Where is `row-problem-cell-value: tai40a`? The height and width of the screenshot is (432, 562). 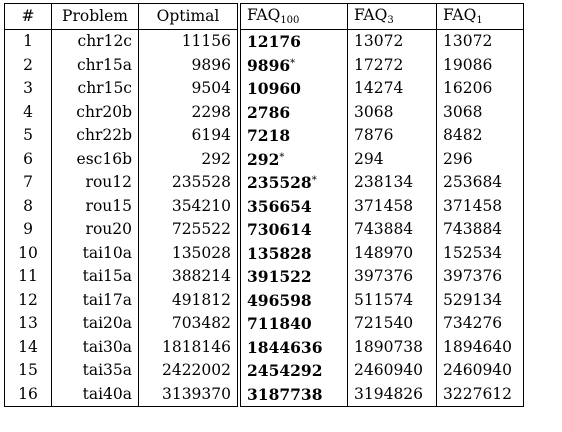 row-problem-cell-value: tai40a is located at coordinates (107, 393).